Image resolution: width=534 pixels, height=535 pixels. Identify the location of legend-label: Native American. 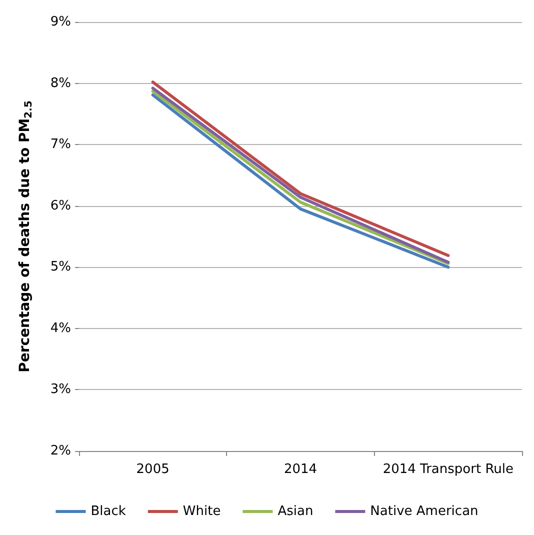
(424, 511).